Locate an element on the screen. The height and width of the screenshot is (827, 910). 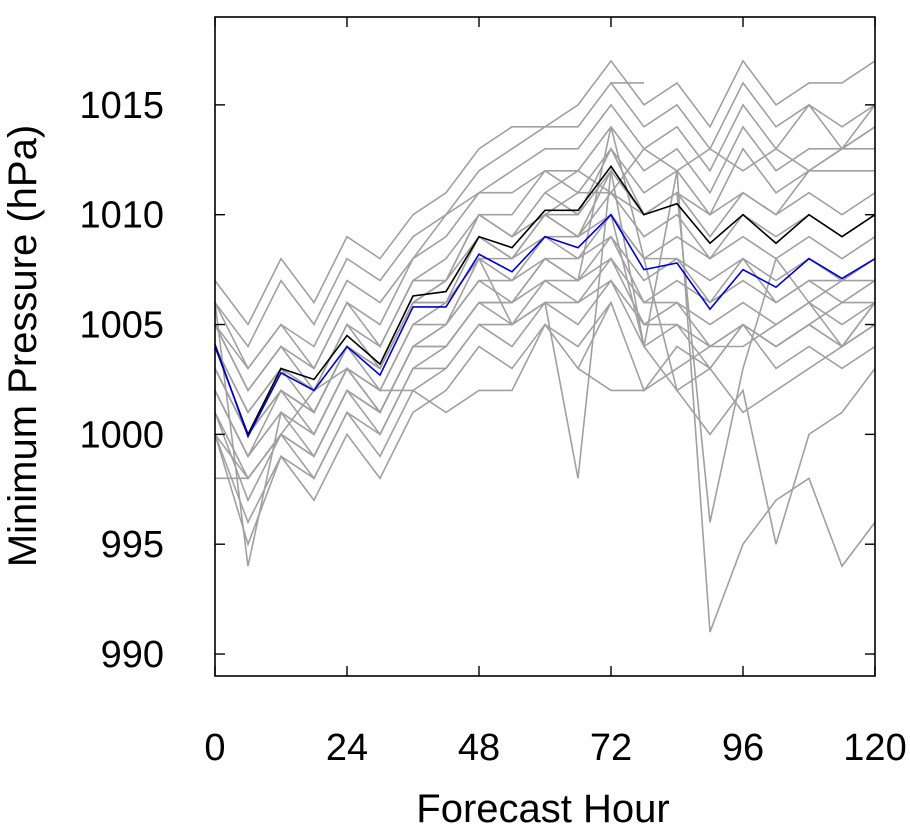
x-tick-label-0: 0 is located at coordinates (214, 748).